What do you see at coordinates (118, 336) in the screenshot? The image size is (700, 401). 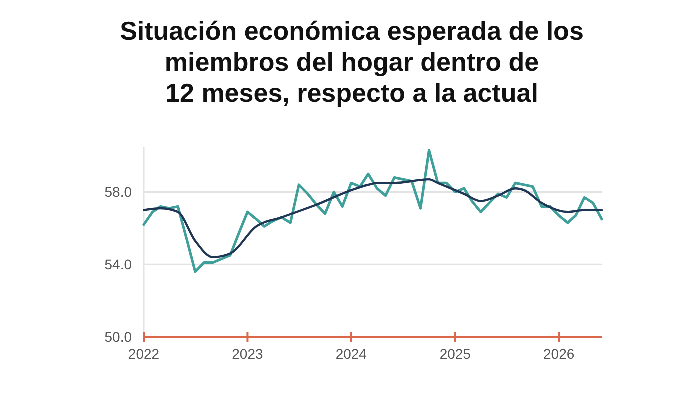 I see `y-tick-label: 50.0` at bounding box center [118, 336].